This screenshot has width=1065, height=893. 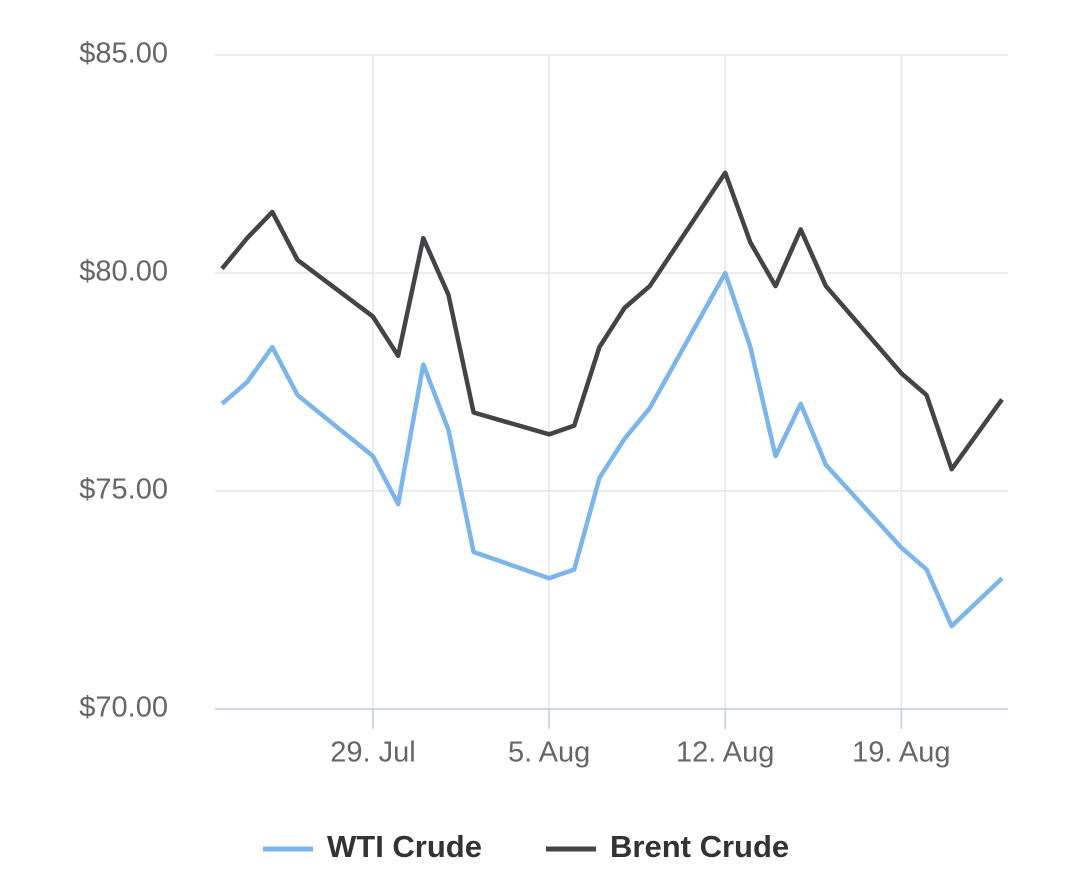 I want to click on x-tick-label: 19. Aug, so click(x=901, y=753).